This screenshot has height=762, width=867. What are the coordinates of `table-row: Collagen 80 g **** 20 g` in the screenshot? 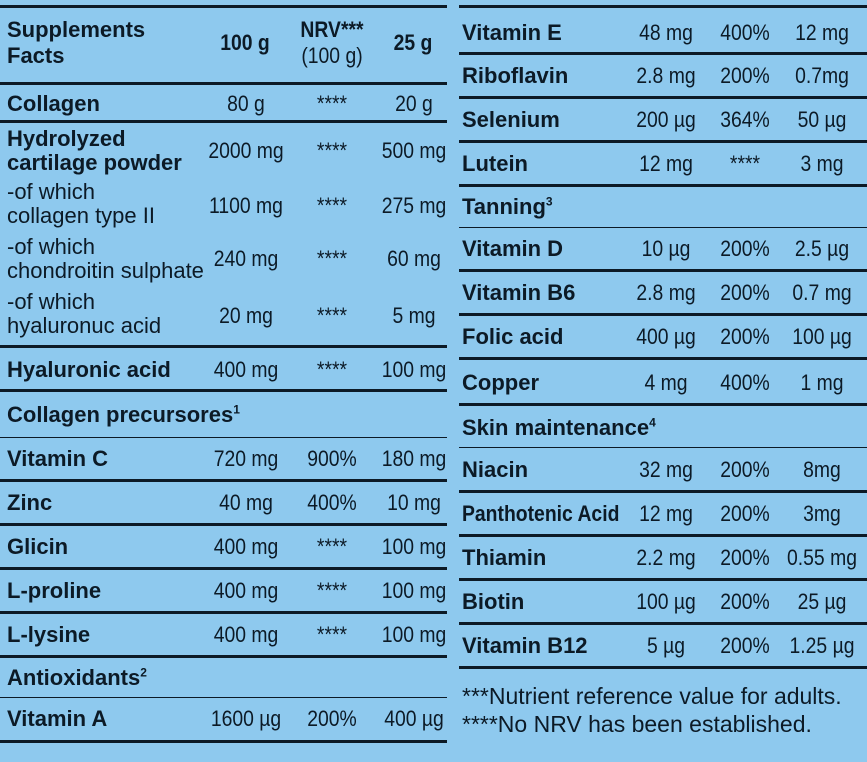 It's located at (223, 104).